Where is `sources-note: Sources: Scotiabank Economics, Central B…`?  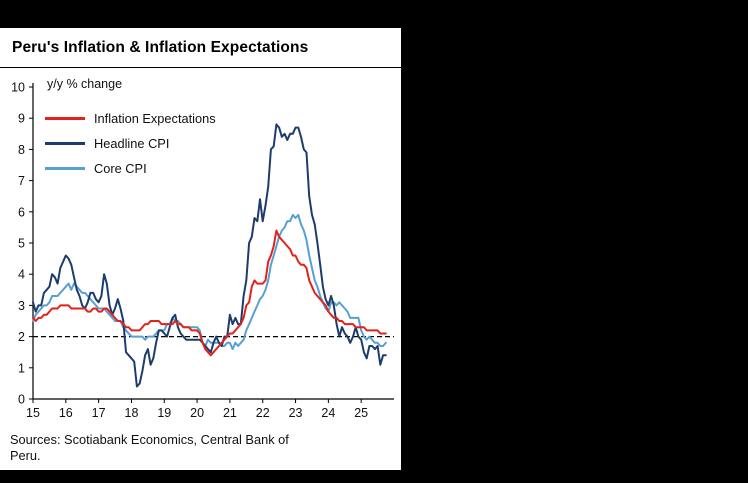
sources-note: Sources: Scotiabank Economics, Central B… is located at coordinates (149, 447).